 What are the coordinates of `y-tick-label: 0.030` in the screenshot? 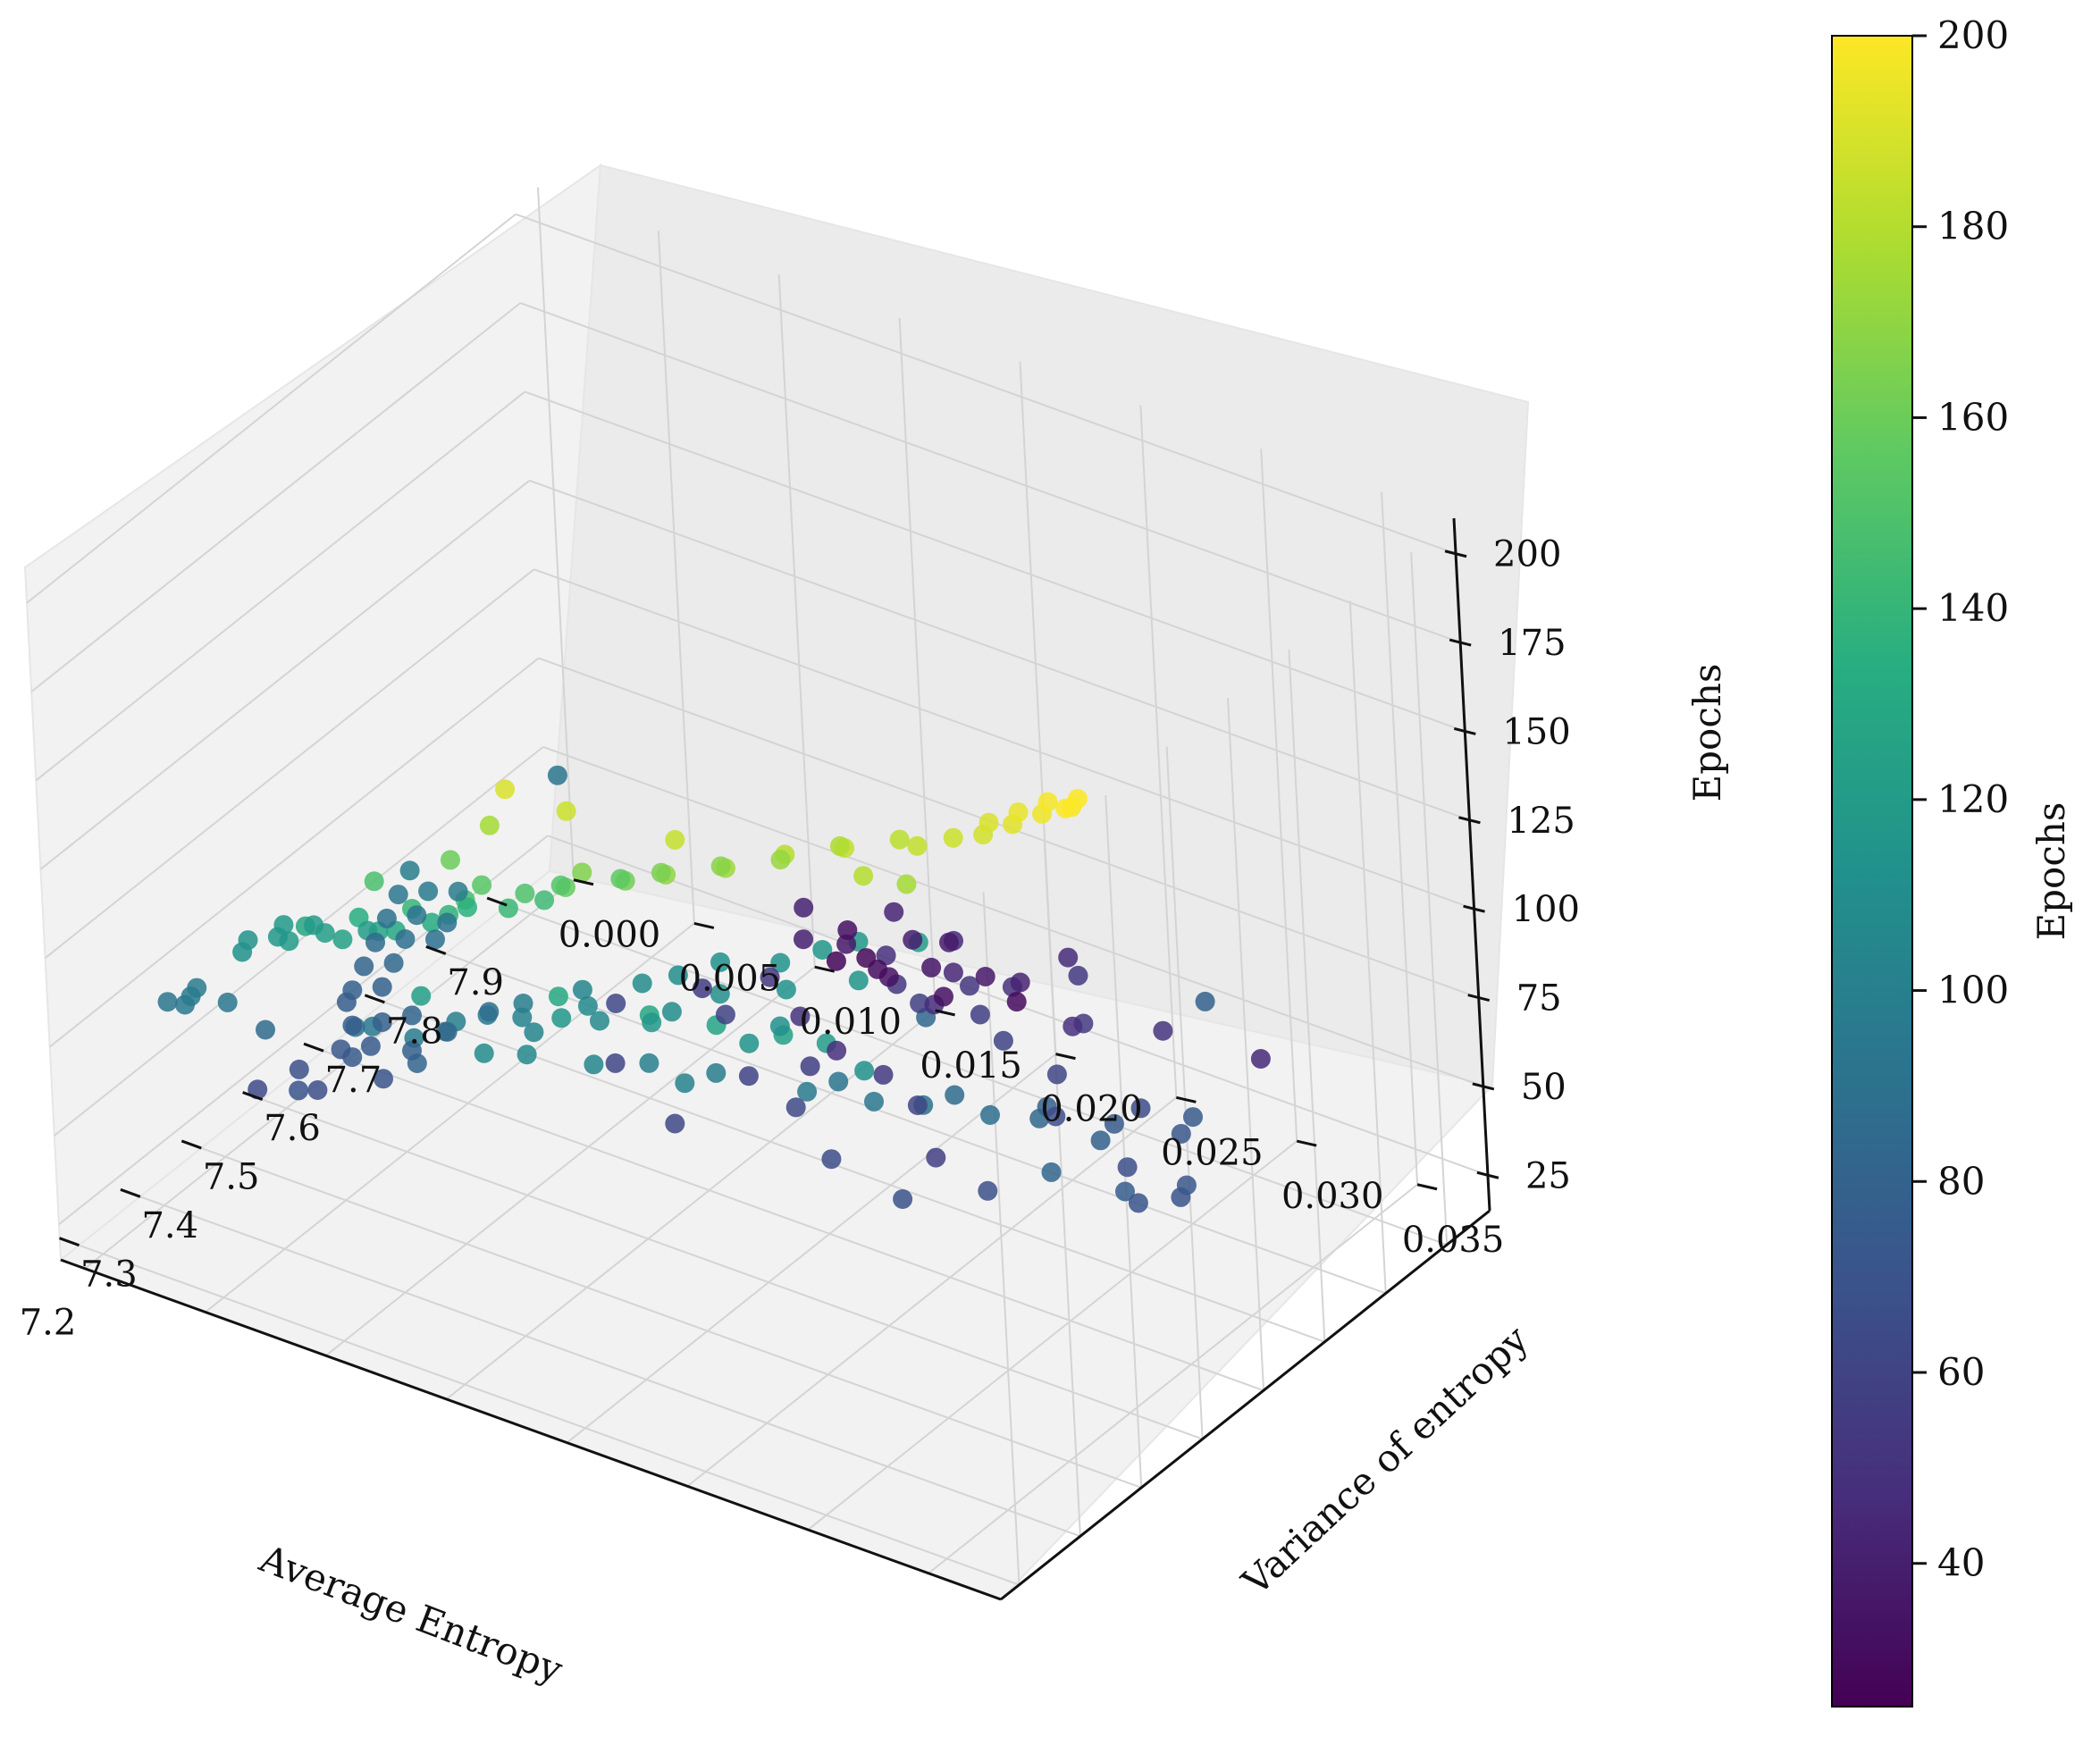 It's located at (1332, 1196).